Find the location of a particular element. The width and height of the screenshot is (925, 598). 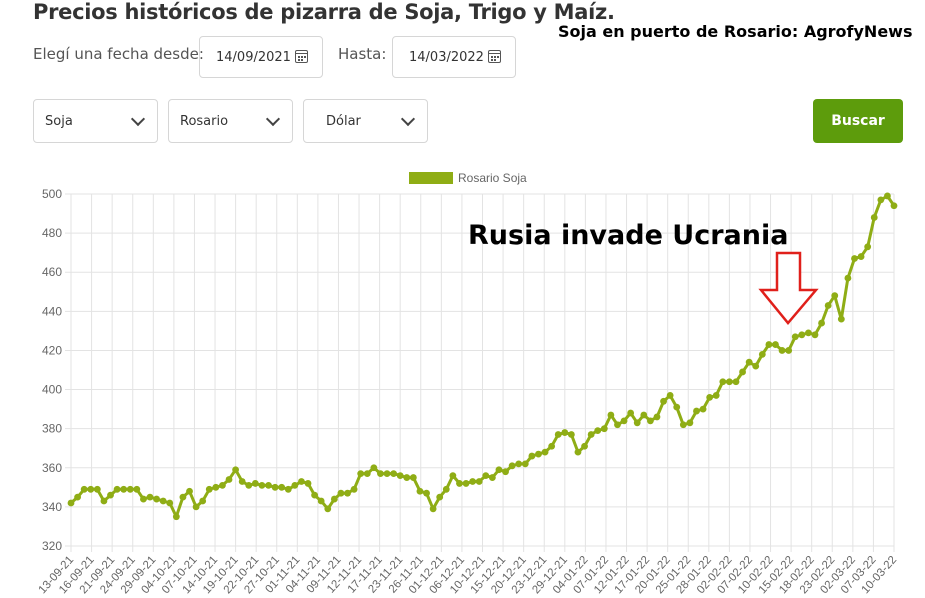

port-select-value: Rosario is located at coordinates (204, 121).